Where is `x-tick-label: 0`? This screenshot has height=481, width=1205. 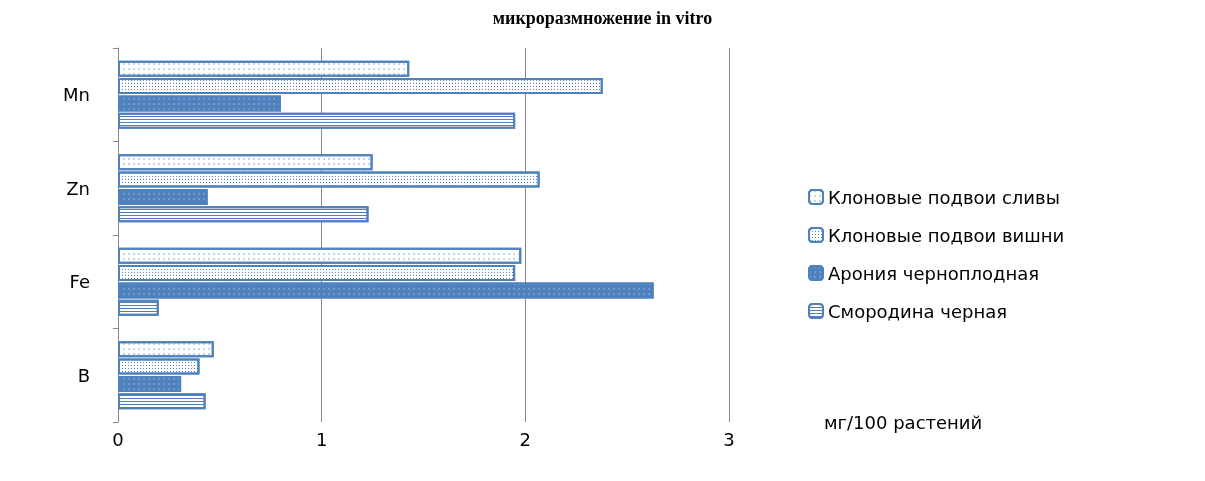
x-tick-label: 0 is located at coordinates (118, 439).